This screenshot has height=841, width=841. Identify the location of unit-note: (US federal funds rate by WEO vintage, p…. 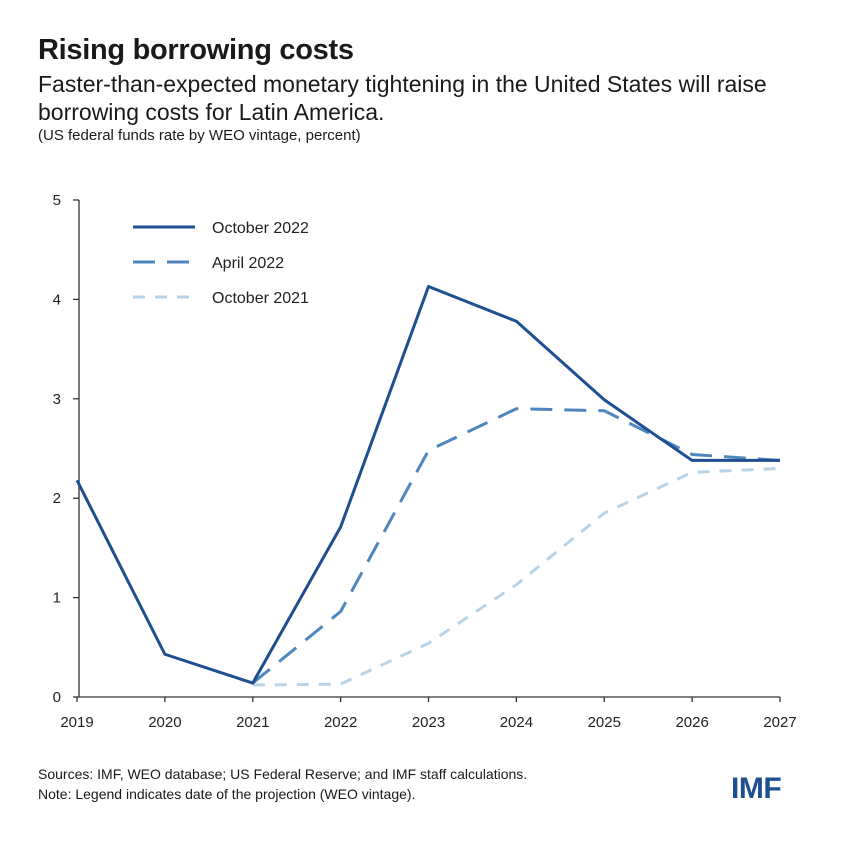
(199, 135).